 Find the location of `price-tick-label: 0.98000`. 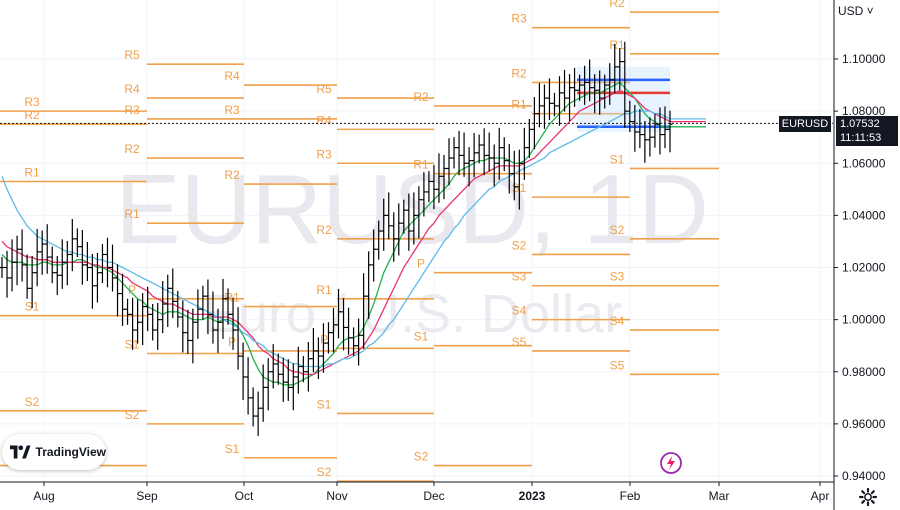

price-tick-label: 0.98000 is located at coordinates (864, 372).